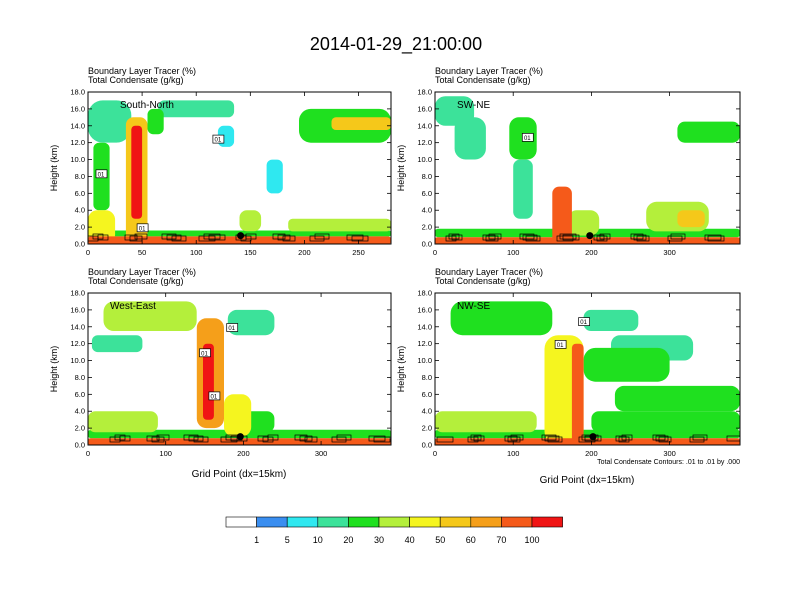  What do you see at coordinates (358, 252) in the screenshot?
I see `x-tick-label: 250` at bounding box center [358, 252].